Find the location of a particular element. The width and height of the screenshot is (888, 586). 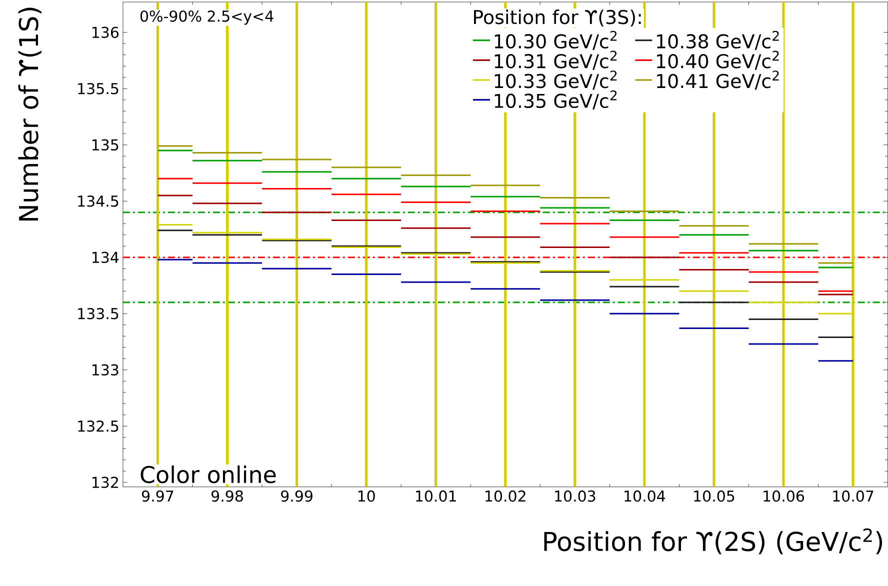

x-tick-label: 10.03 is located at coordinates (575, 496).